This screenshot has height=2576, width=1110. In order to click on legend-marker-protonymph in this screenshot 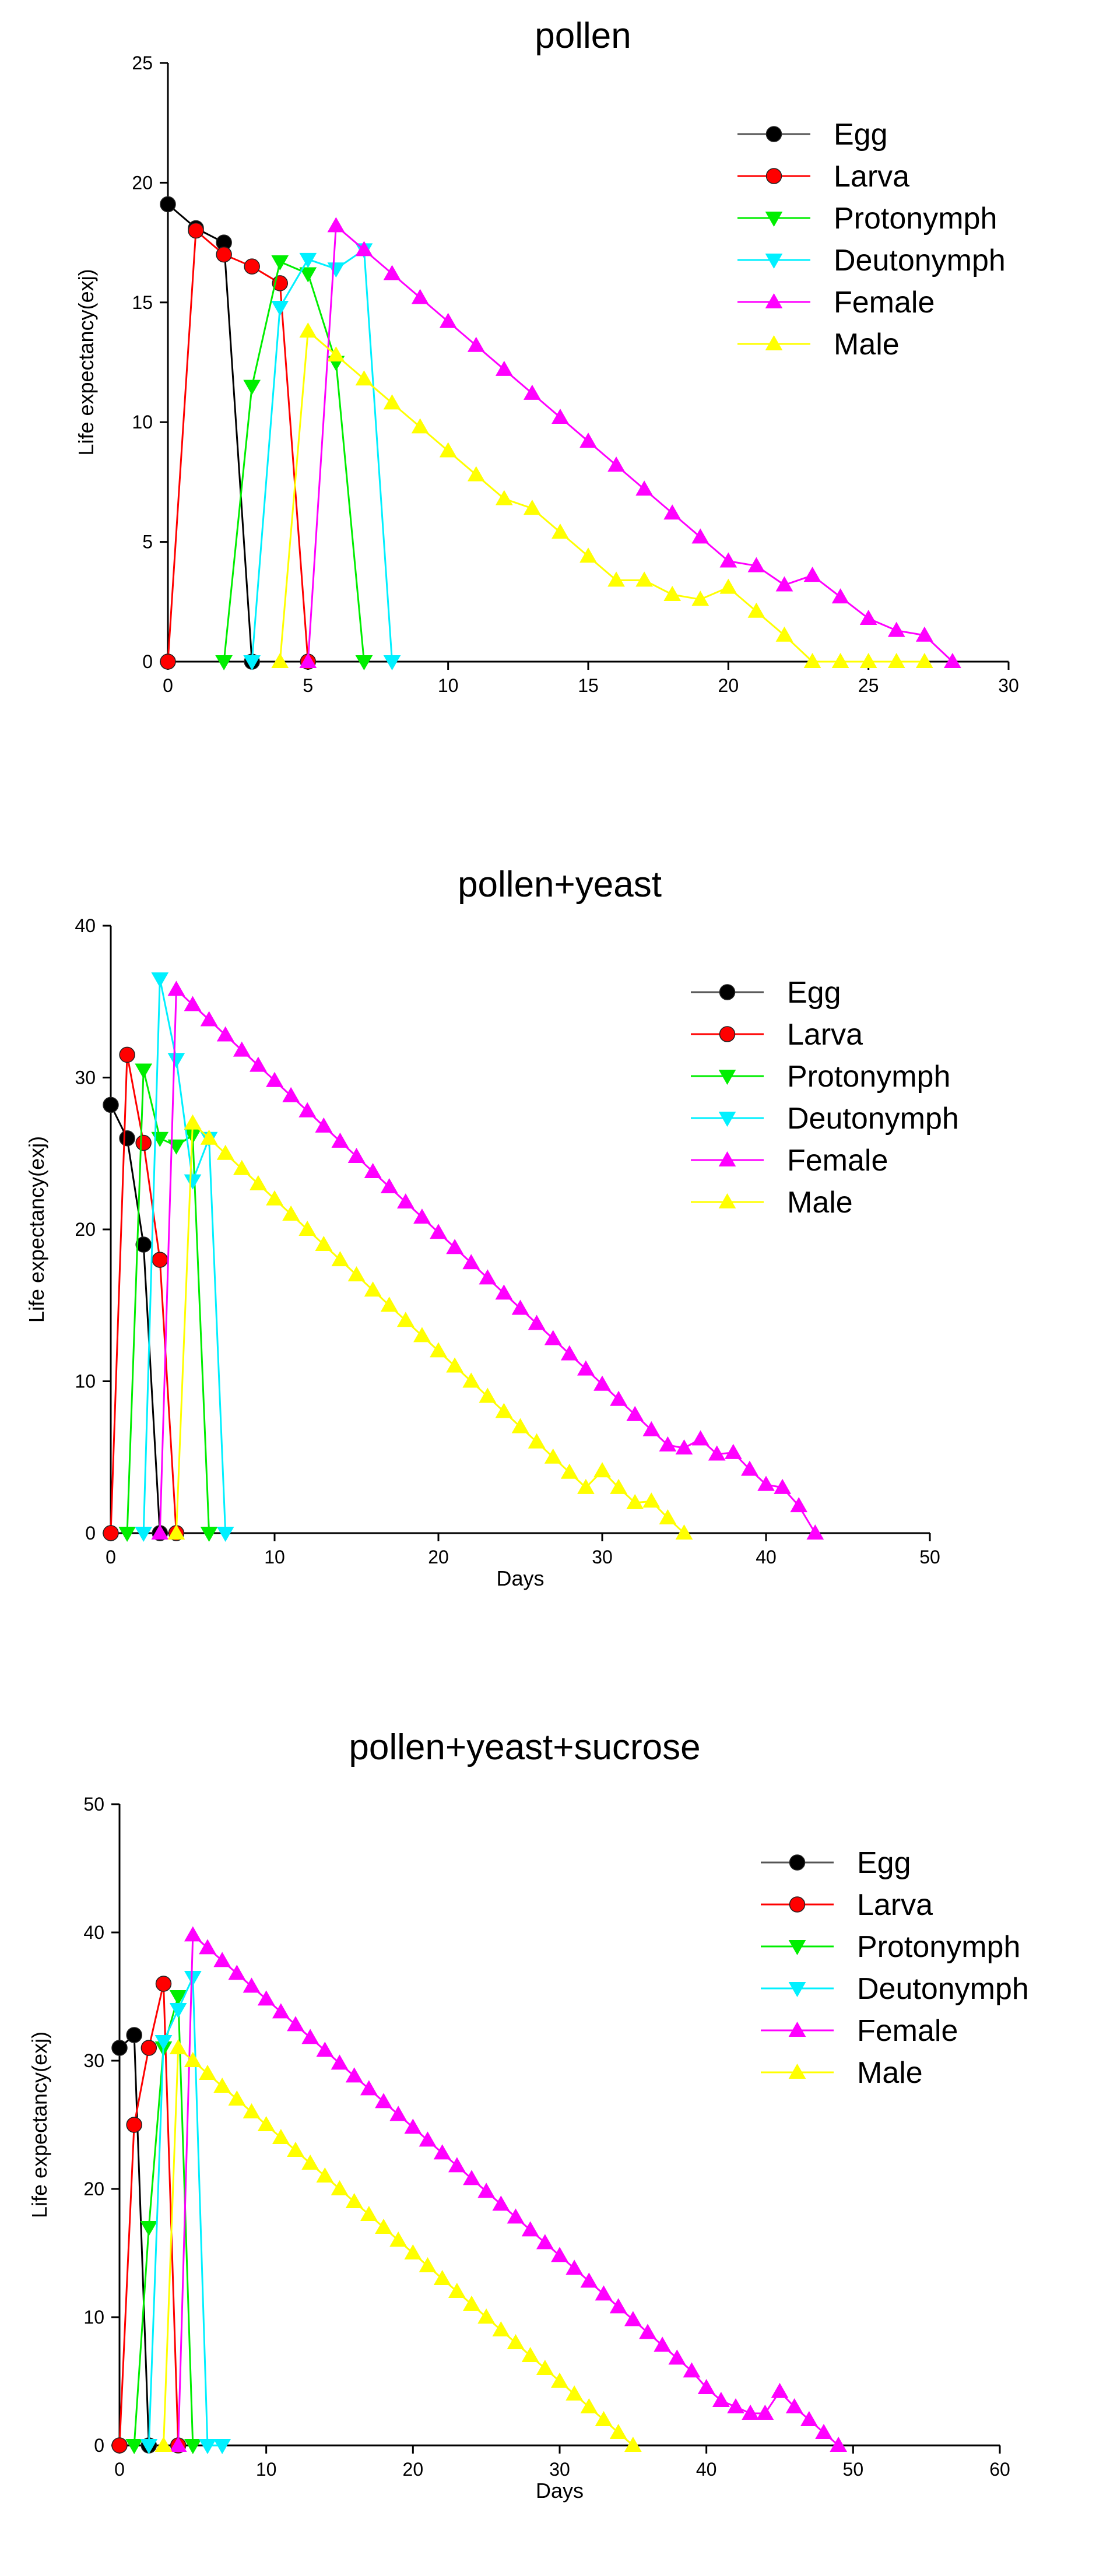, I will do `click(727, 1077)`.